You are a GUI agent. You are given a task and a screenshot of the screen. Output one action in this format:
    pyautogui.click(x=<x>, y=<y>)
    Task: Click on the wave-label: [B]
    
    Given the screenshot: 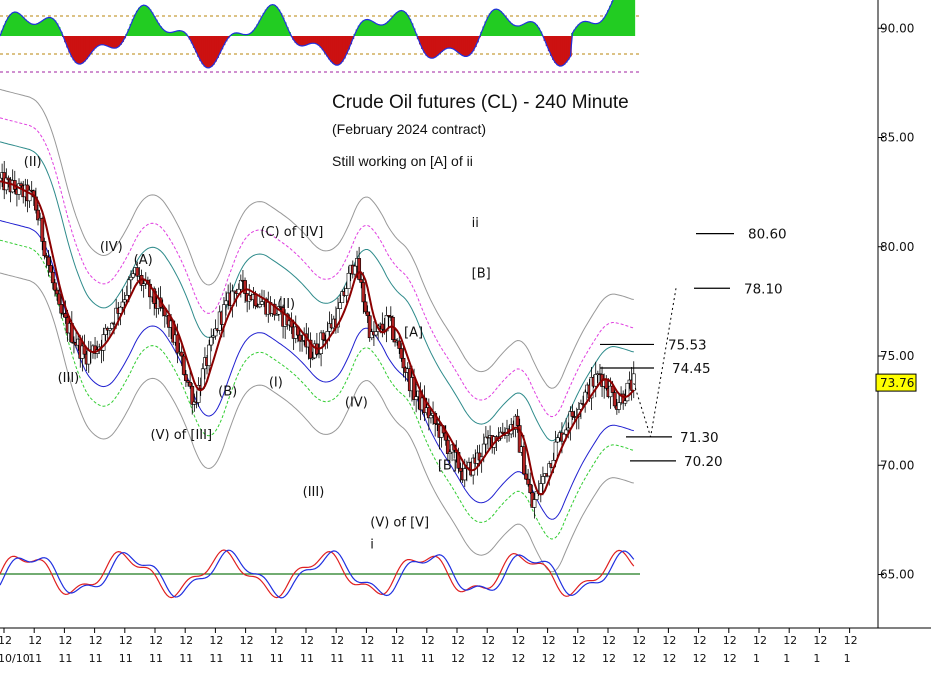 What is the action you would take?
    pyautogui.click(x=481, y=273)
    